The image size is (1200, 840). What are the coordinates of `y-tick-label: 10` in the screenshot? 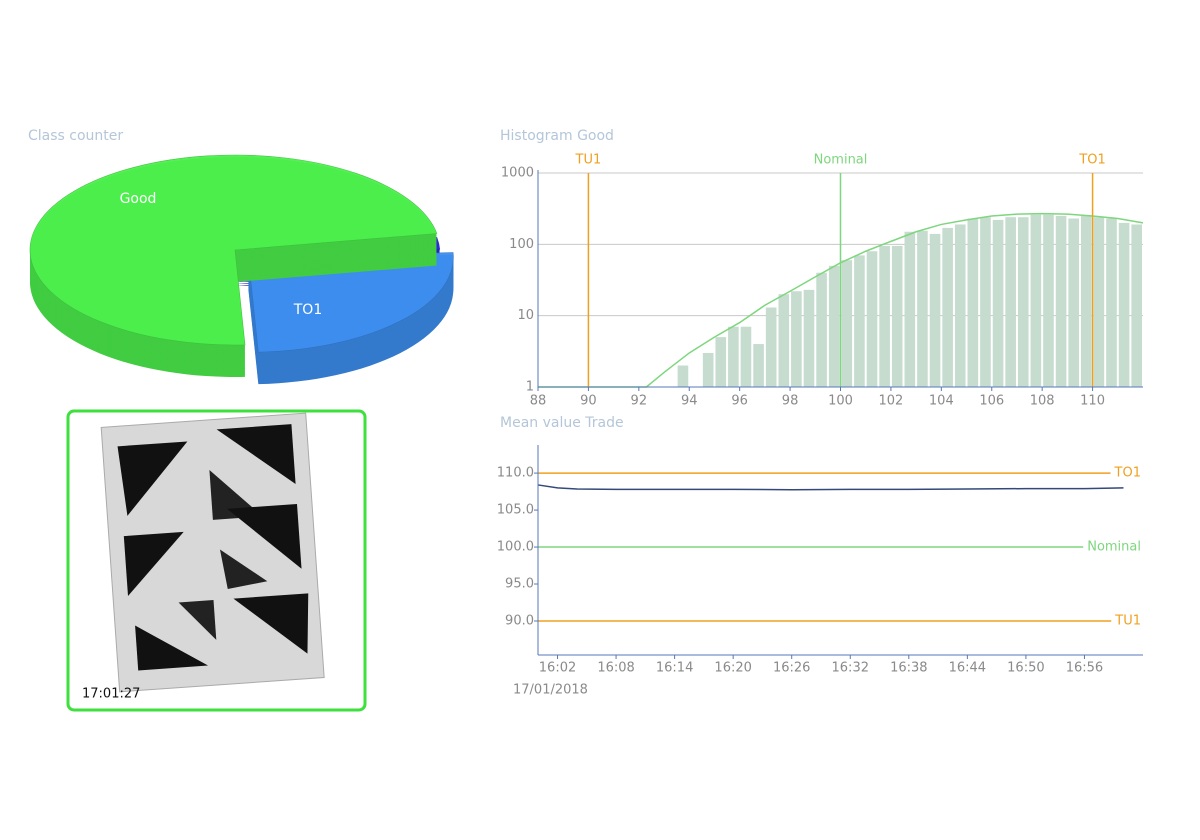 It's located at (525, 315).